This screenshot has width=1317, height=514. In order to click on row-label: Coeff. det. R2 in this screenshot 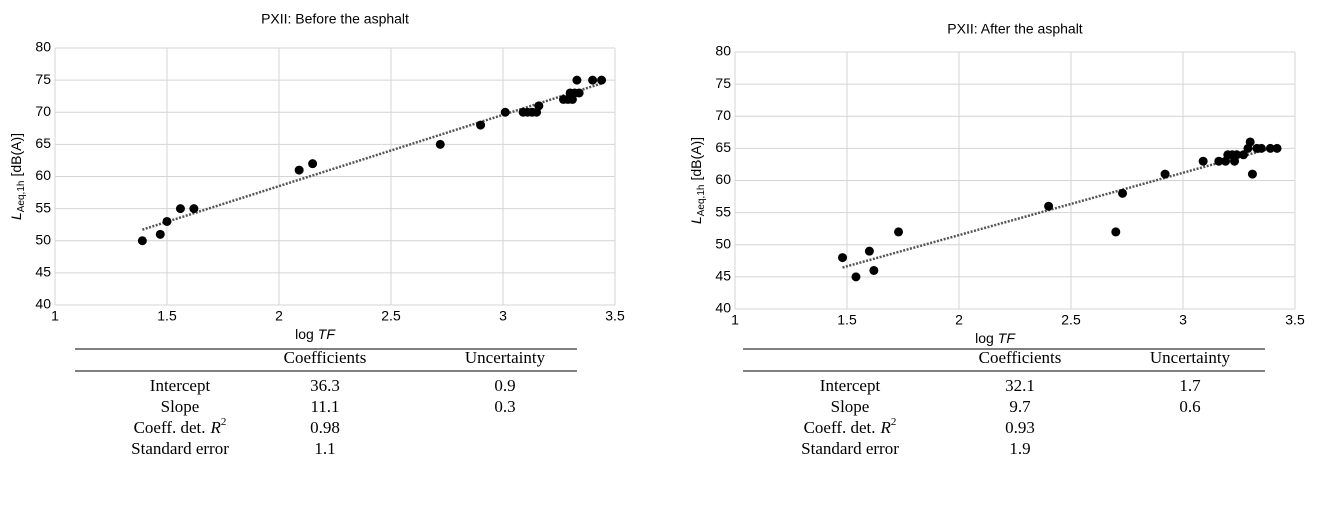, I will do `click(180, 426)`.